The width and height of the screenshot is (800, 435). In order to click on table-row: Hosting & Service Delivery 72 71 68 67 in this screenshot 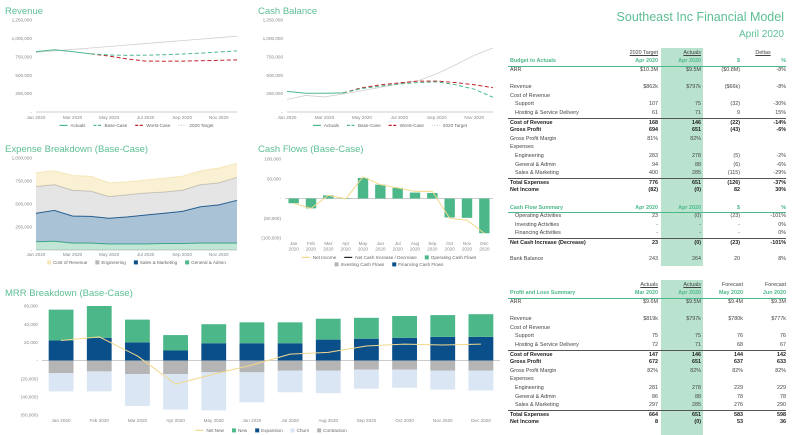, I will do `click(647, 345)`.